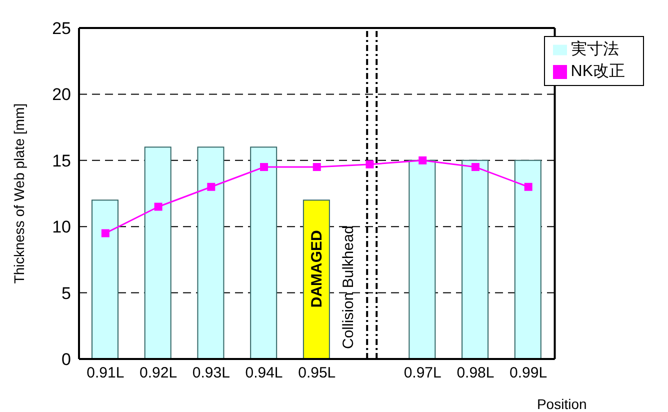  I want to click on x-tick-label: 0.98L, so click(475, 373).